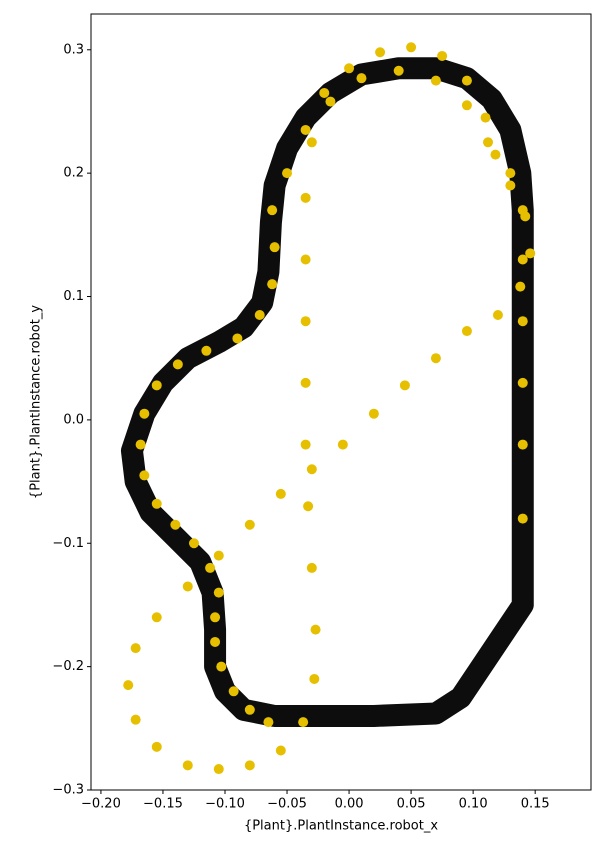 This screenshot has height=847, width=612. What do you see at coordinates (73, 296) in the screenshot?
I see `y-tick-label: 0.1` at bounding box center [73, 296].